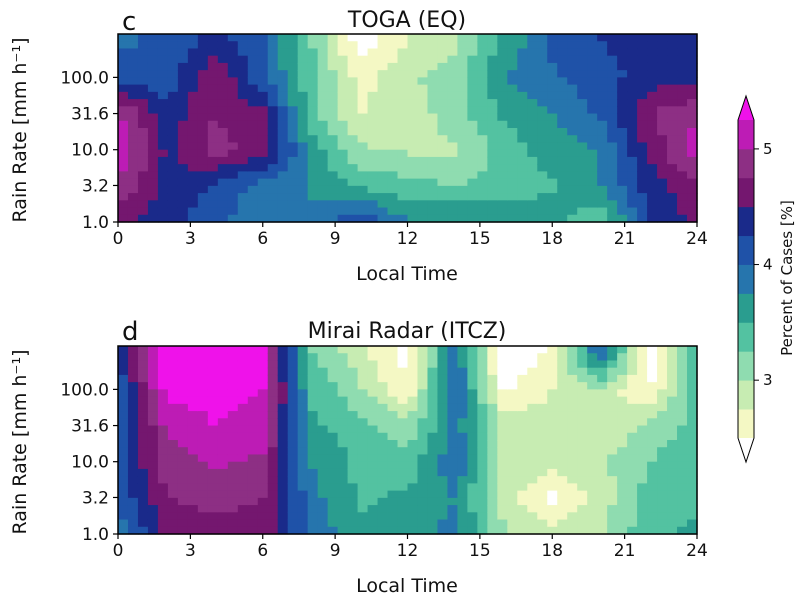 Image resolution: width=800 pixels, height=604 pixels. What do you see at coordinates (746, 135) in the screenshot?
I see `colorbar-cell` at bounding box center [746, 135].